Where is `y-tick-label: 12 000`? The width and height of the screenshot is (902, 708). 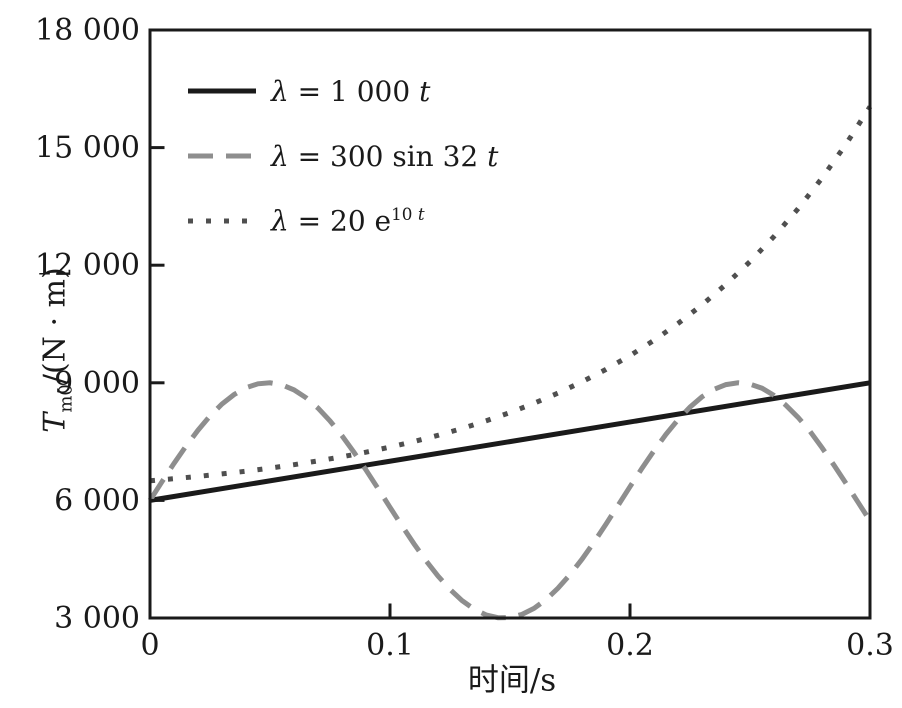 y-tick-label: 12 000 is located at coordinates (87, 265).